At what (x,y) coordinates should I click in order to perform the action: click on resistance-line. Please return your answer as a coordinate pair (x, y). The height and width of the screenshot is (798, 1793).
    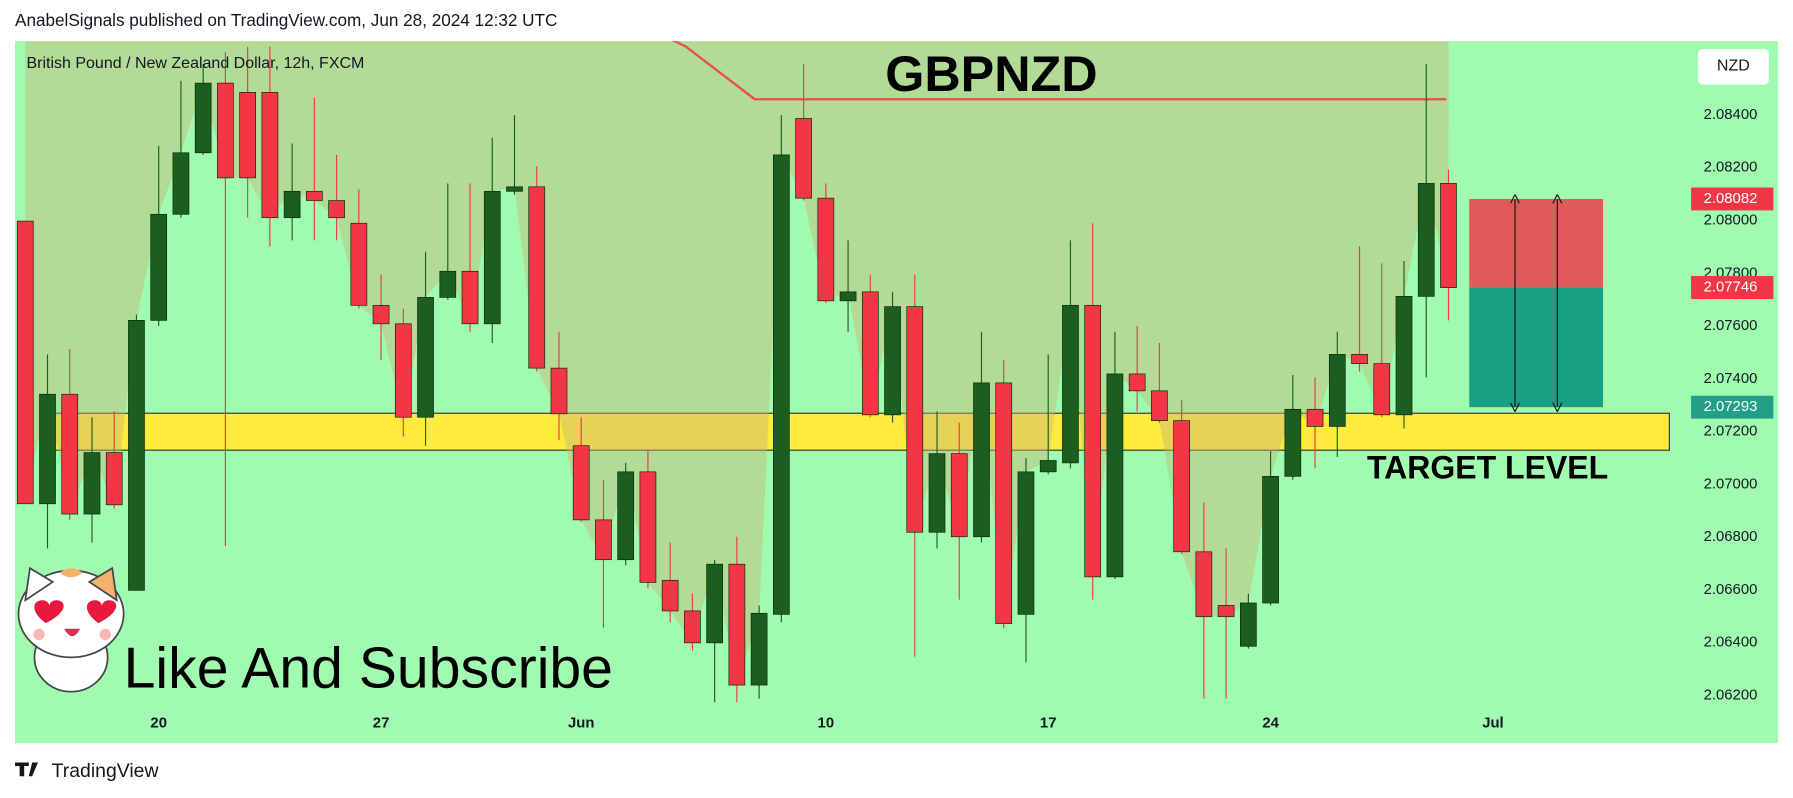
    Looking at the image, I should click on (1059, 71).